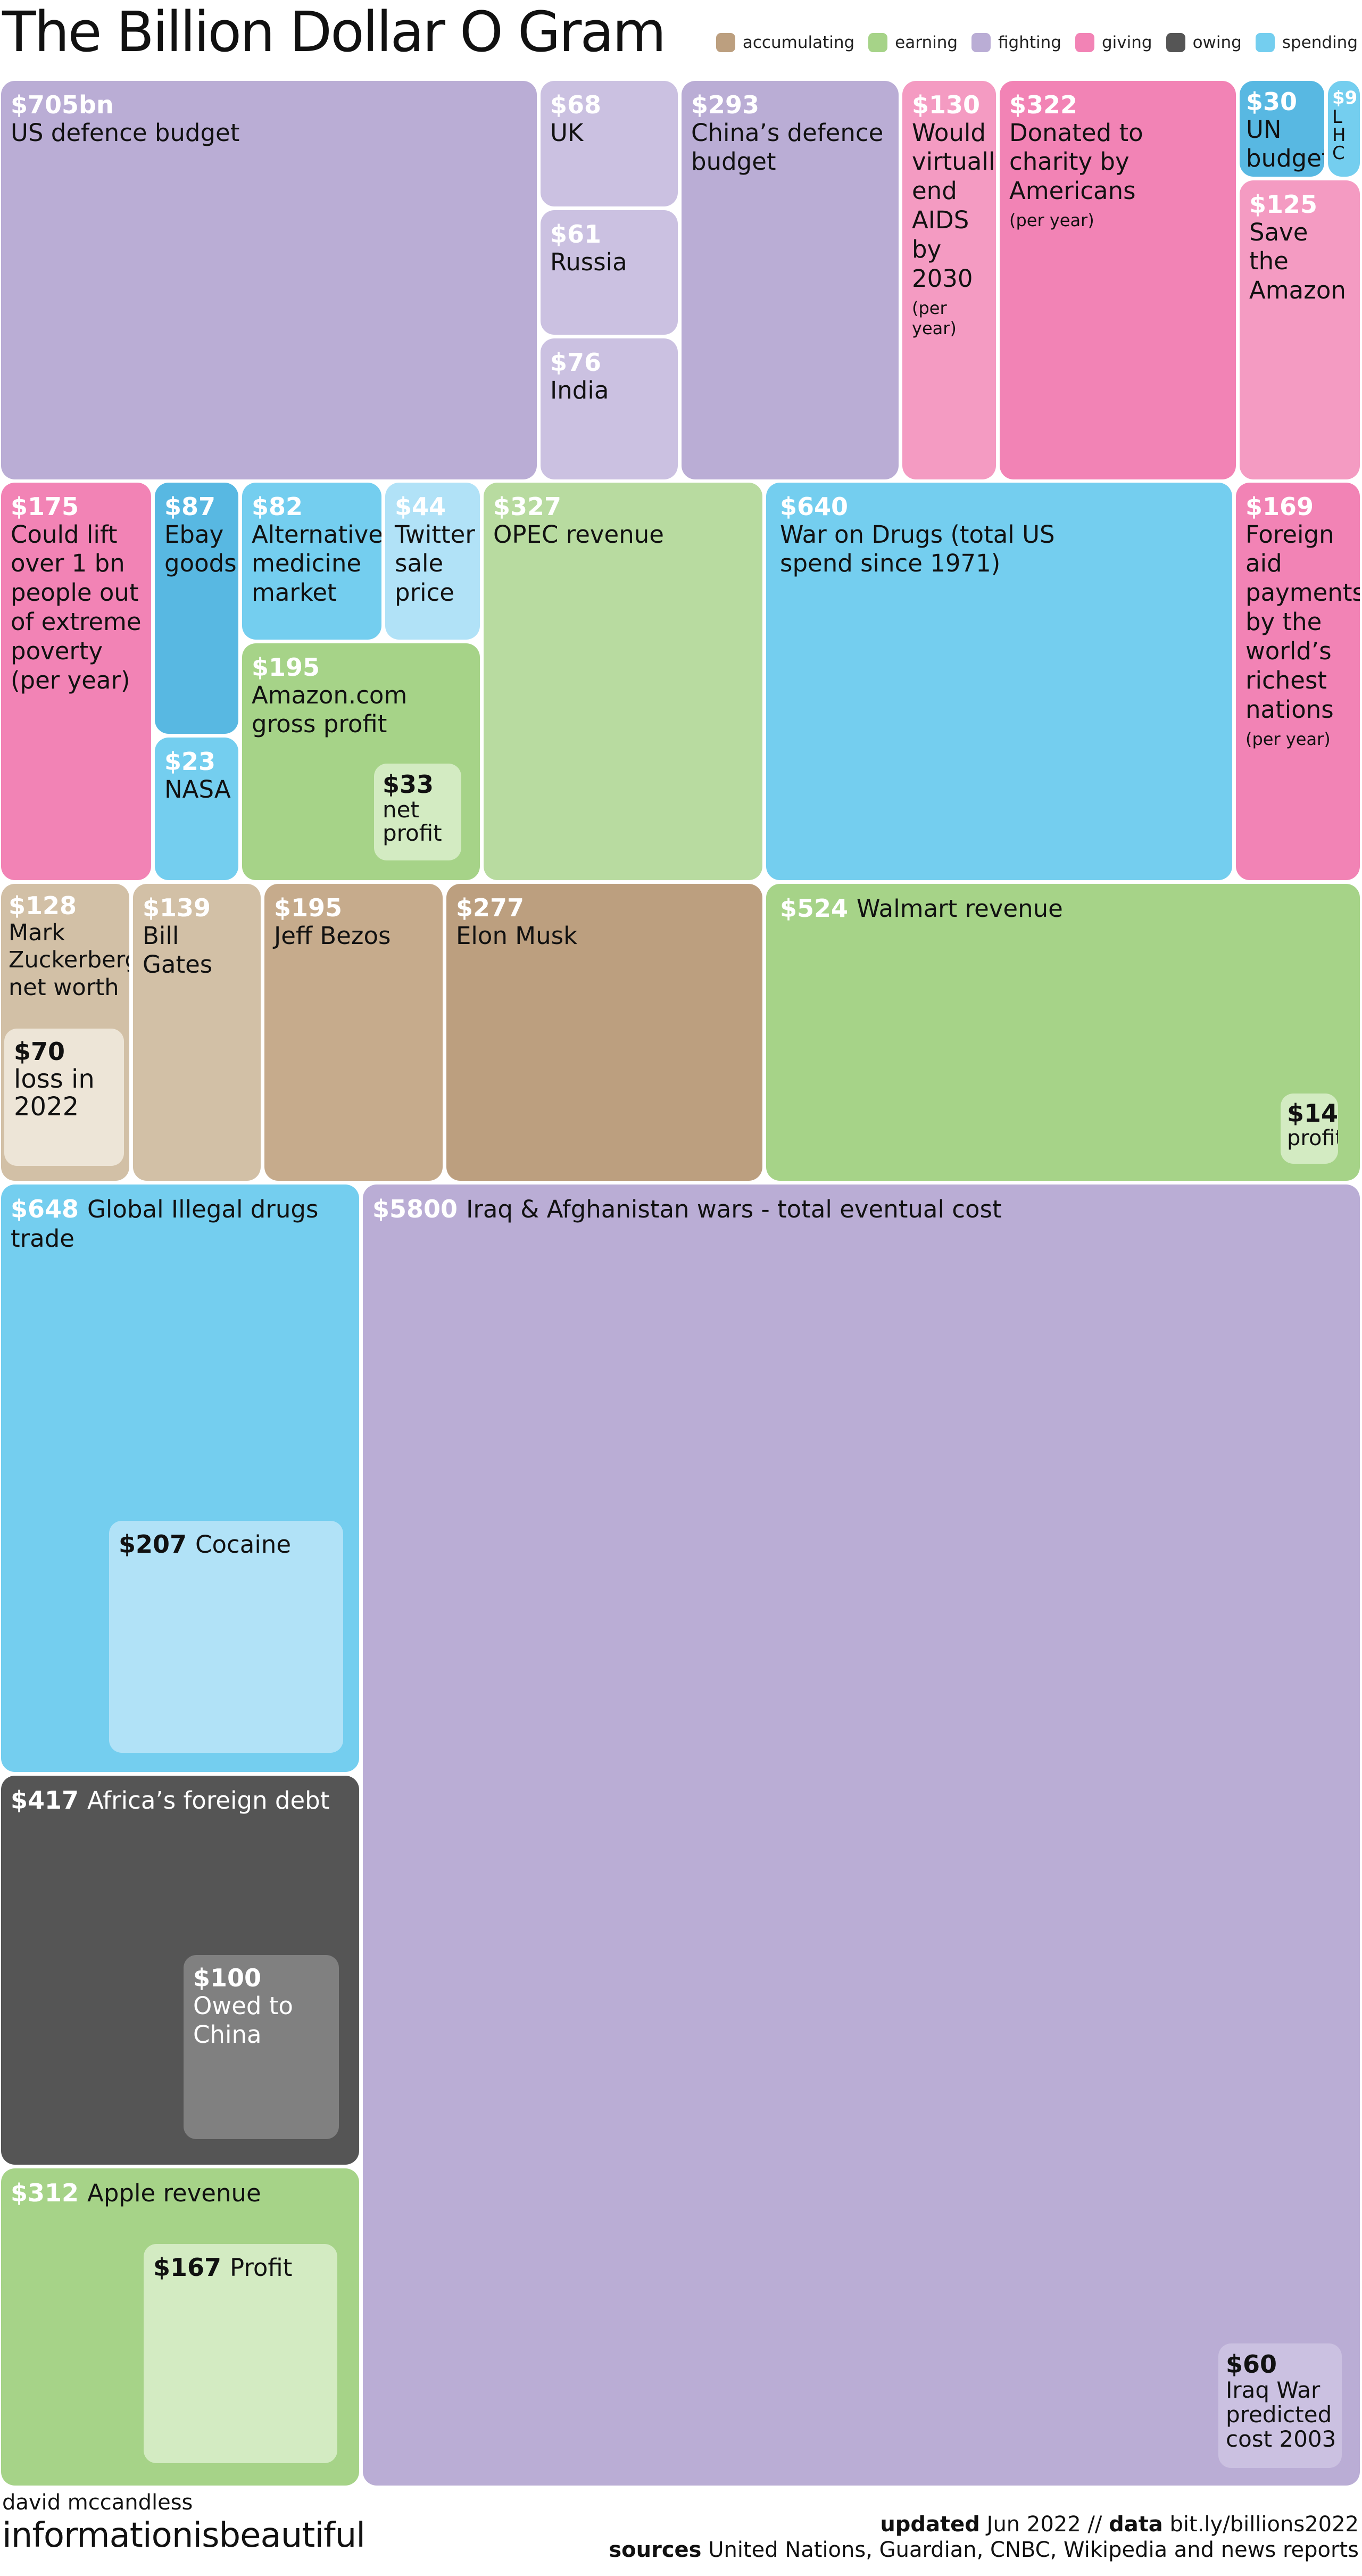  What do you see at coordinates (1312, 1113) in the screenshot?
I see `tile-amount: $14` at bounding box center [1312, 1113].